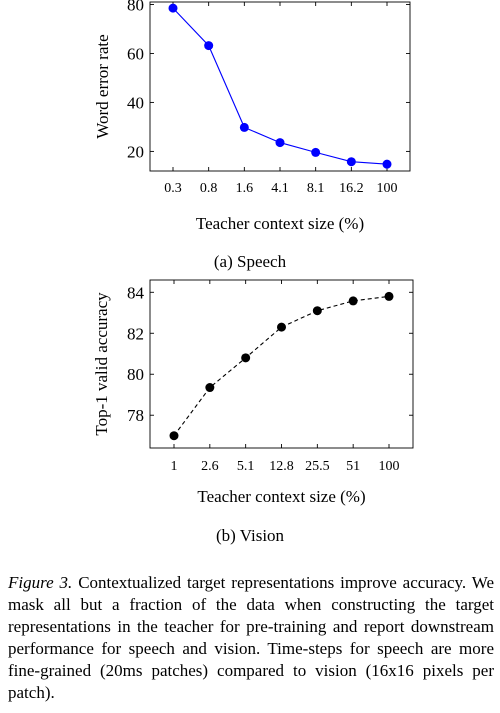 Image resolution: width=500 pixels, height=713 pixels. What do you see at coordinates (135, 7) in the screenshot?
I see `speech-y-tick-label: 80` at bounding box center [135, 7].